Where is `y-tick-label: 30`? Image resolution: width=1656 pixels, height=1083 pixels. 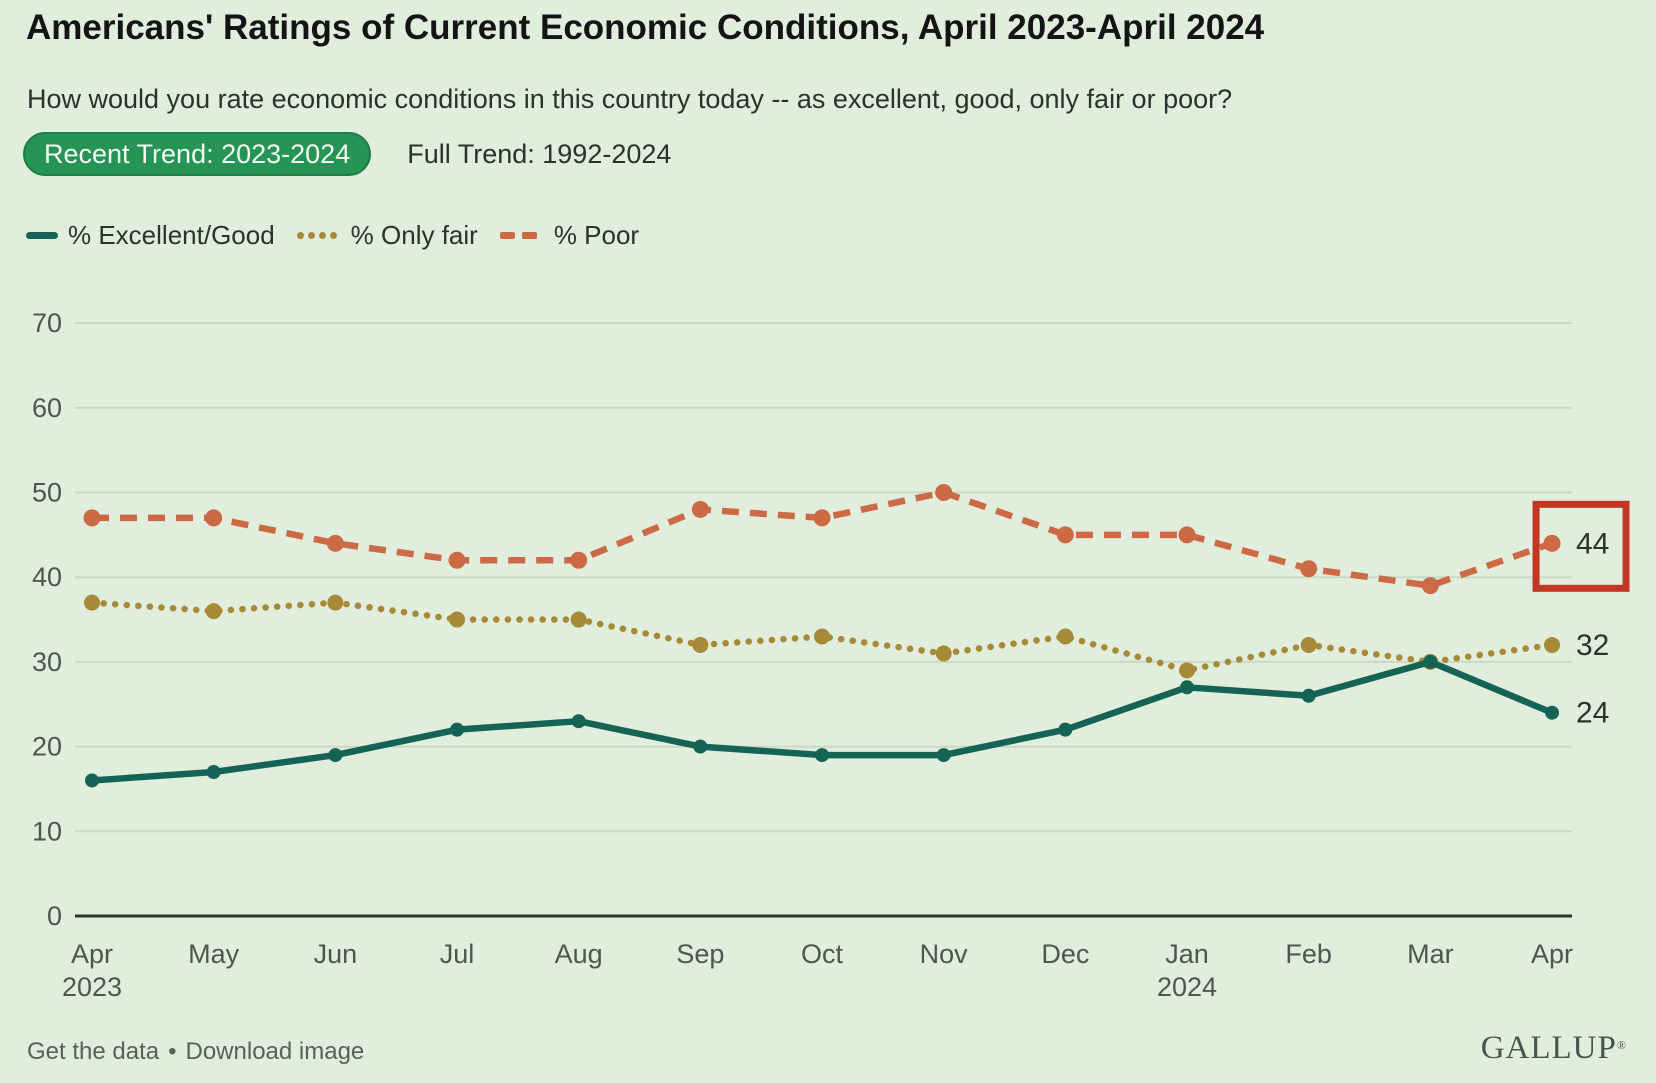 y-tick-label: 30 is located at coordinates (47, 662).